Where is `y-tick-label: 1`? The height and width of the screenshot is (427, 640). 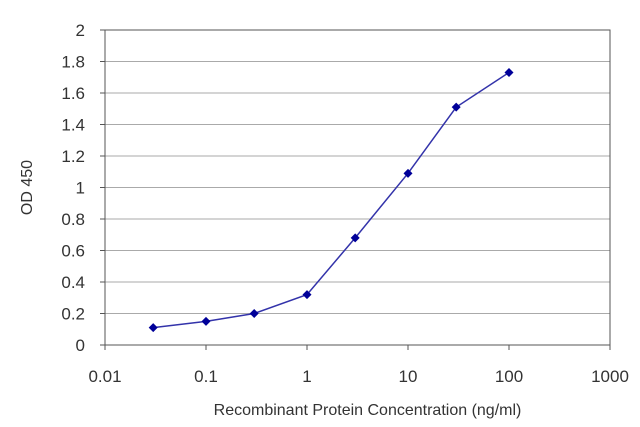 y-tick-label: 1 is located at coordinates (80, 188).